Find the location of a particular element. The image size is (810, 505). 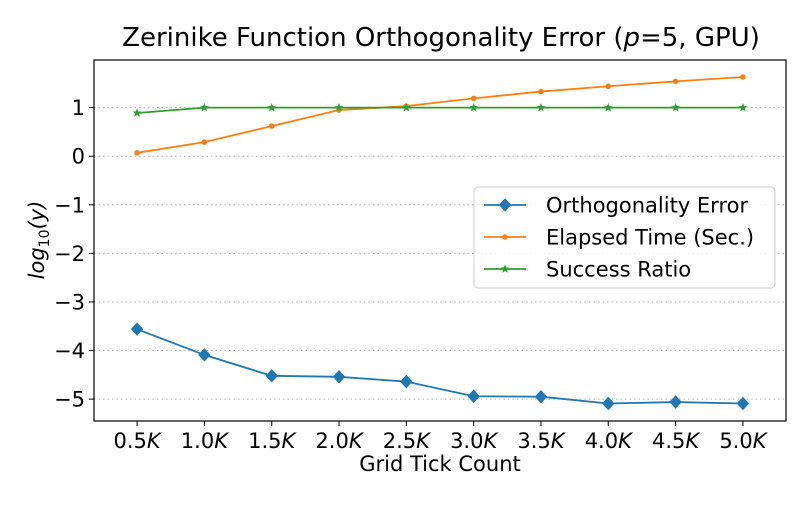

y-tick-label: 1 is located at coordinates (78, 108).